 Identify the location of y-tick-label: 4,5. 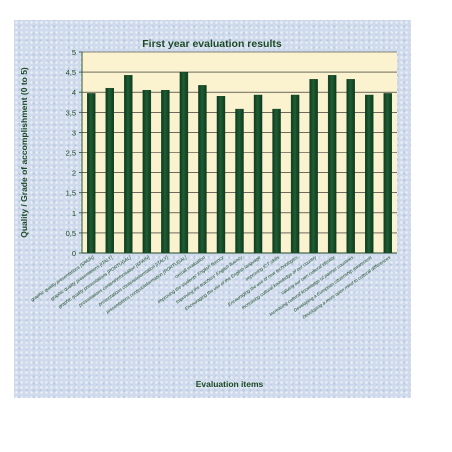
(71, 72).